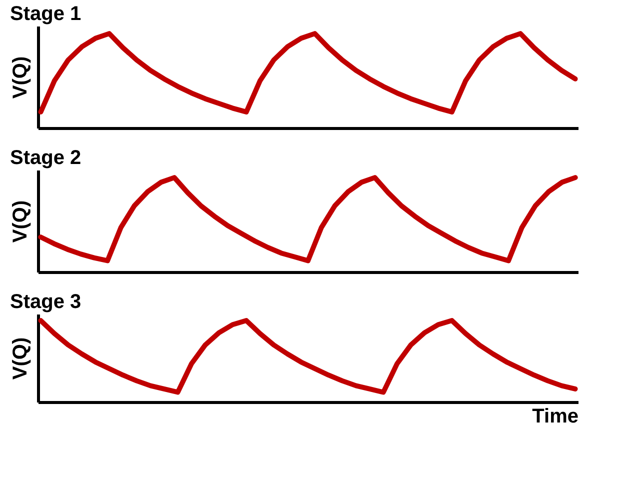 Image resolution: width=621 pixels, height=498 pixels. I want to click on chart-title: Stage 2, so click(46, 158).